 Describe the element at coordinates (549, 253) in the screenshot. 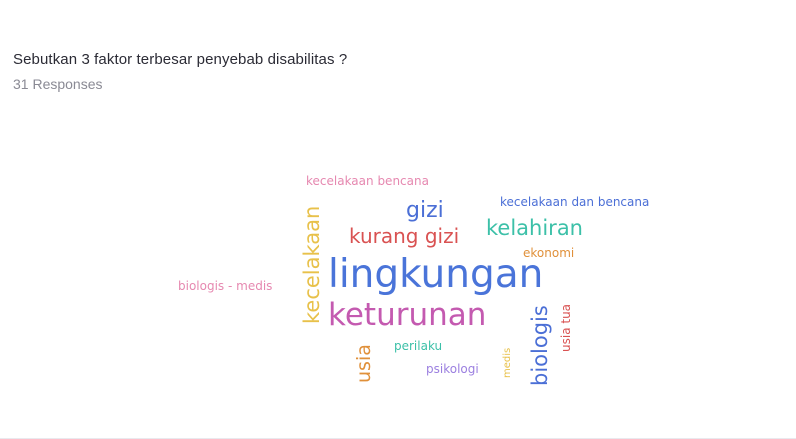

I see `word-ekonomi: ekonomi` at that location.